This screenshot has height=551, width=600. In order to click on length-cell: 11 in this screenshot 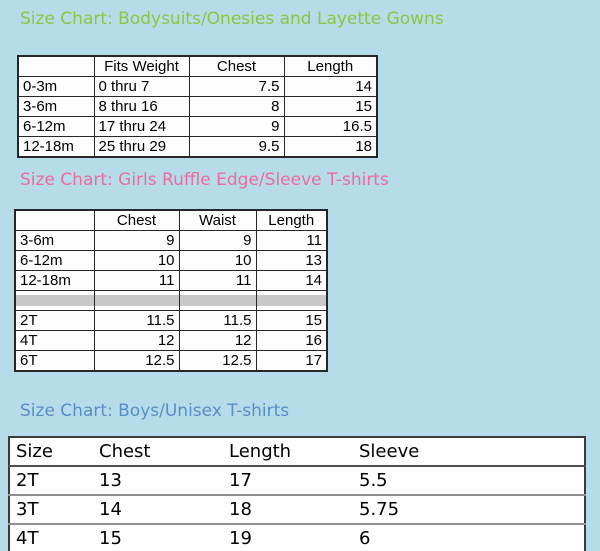, I will do `click(291, 240)`.